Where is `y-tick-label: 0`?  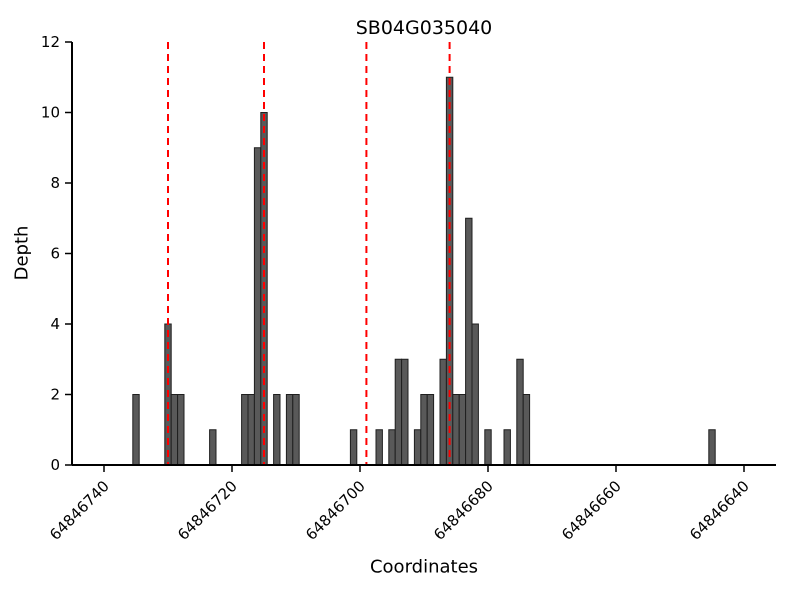
y-tick-label: 0 is located at coordinates (55, 465).